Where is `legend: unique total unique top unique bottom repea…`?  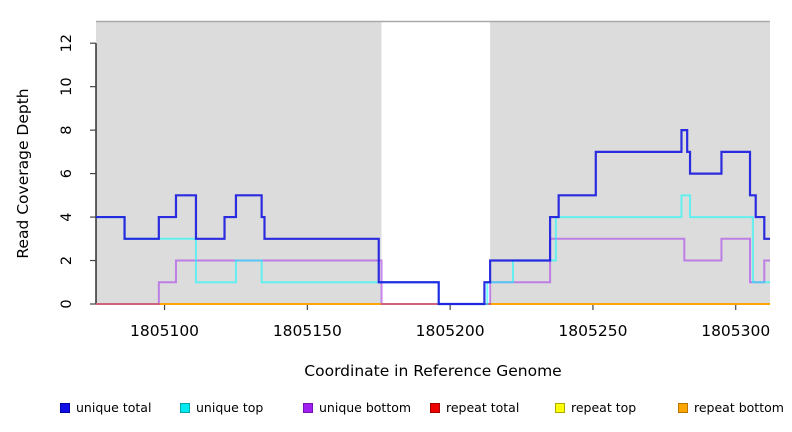 legend: unique total unique top unique bottom repea… is located at coordinates (396, 411).